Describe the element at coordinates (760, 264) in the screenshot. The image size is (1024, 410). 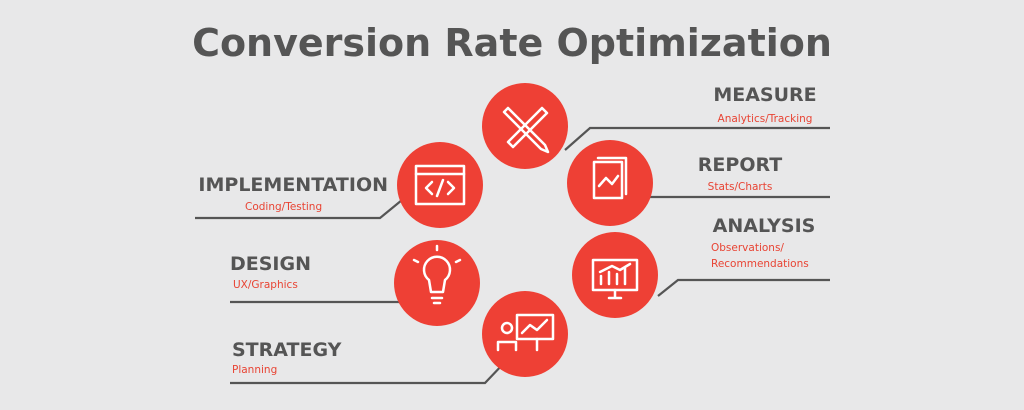
I see `step-sublabel: Recommendations` at that location.